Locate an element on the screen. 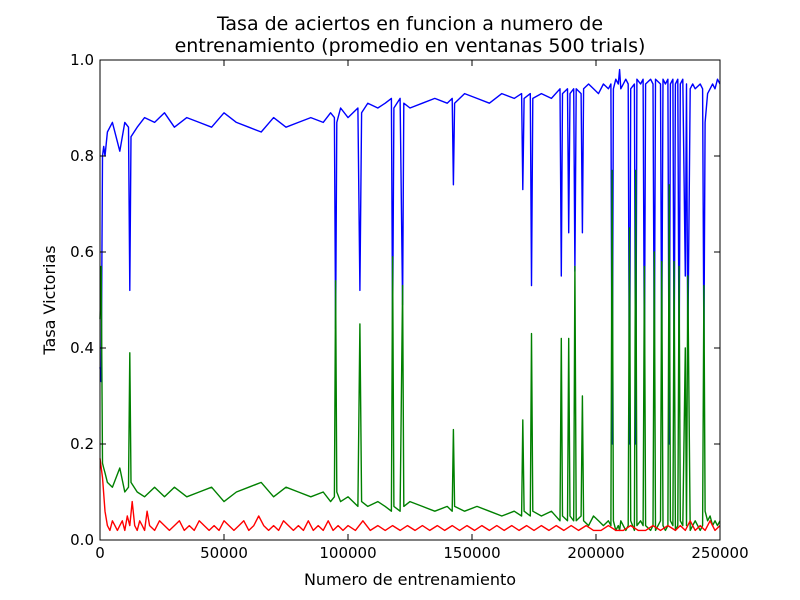  x-axis-label: Numero de entrenamiento is located at coordinates (410, 579).